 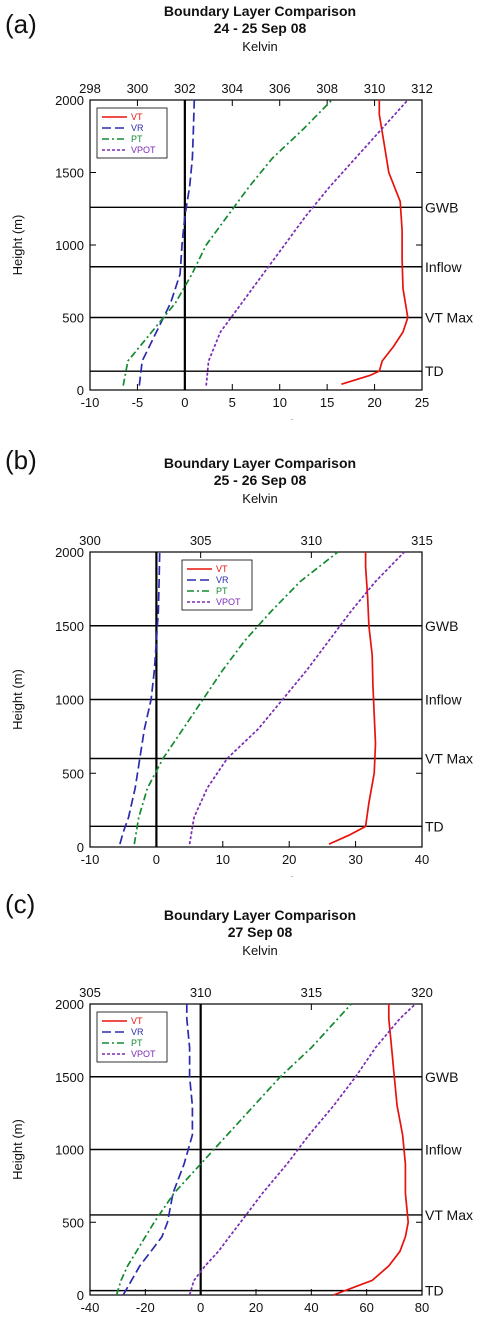 I want to click on x-tick-label: 15, so click(x=327, y=402).